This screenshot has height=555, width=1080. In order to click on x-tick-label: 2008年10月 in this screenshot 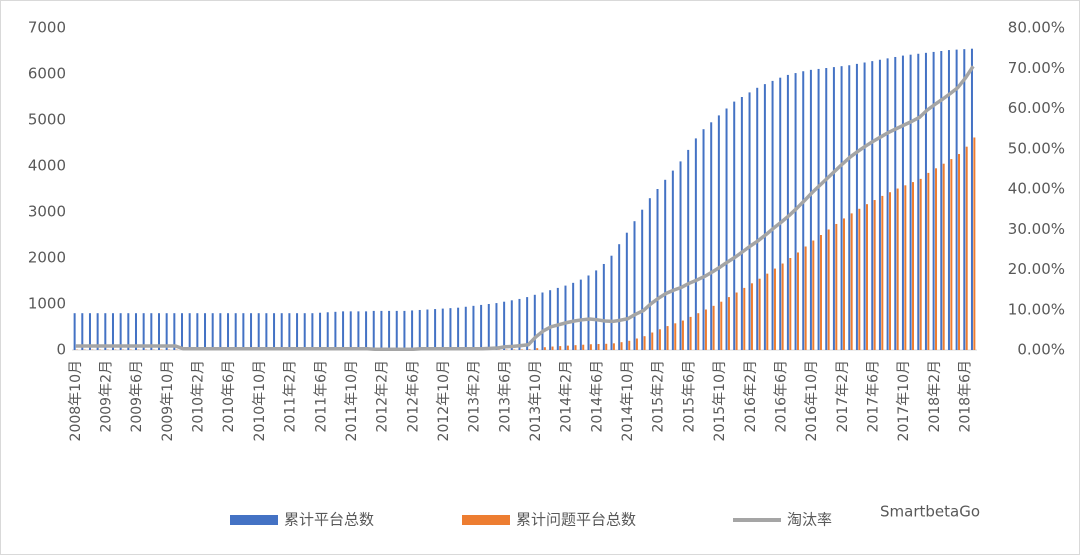, I will do `click(76, 400)`.